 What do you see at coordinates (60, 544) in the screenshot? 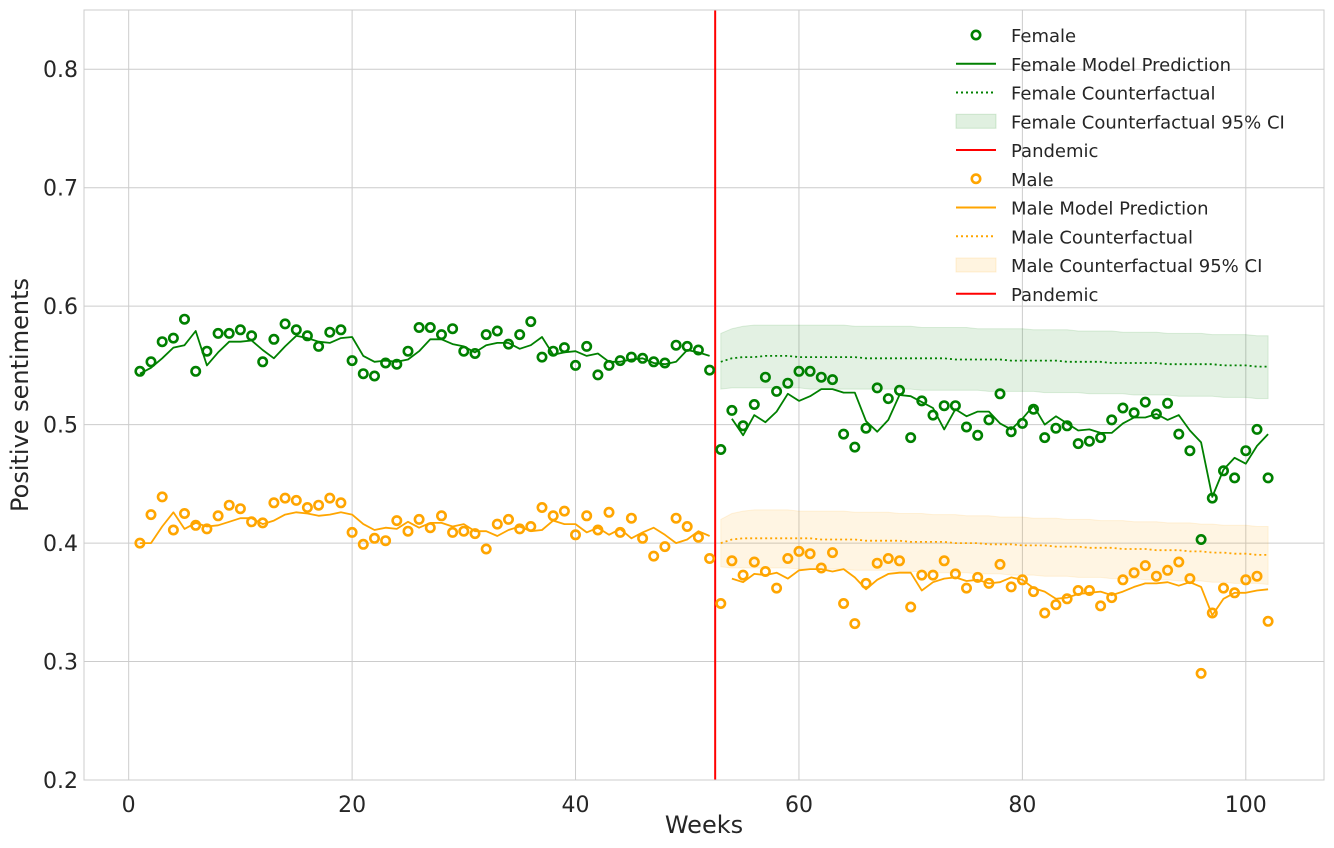
I see `y-tick-label: 0.4` at bounding box center [60, 544].